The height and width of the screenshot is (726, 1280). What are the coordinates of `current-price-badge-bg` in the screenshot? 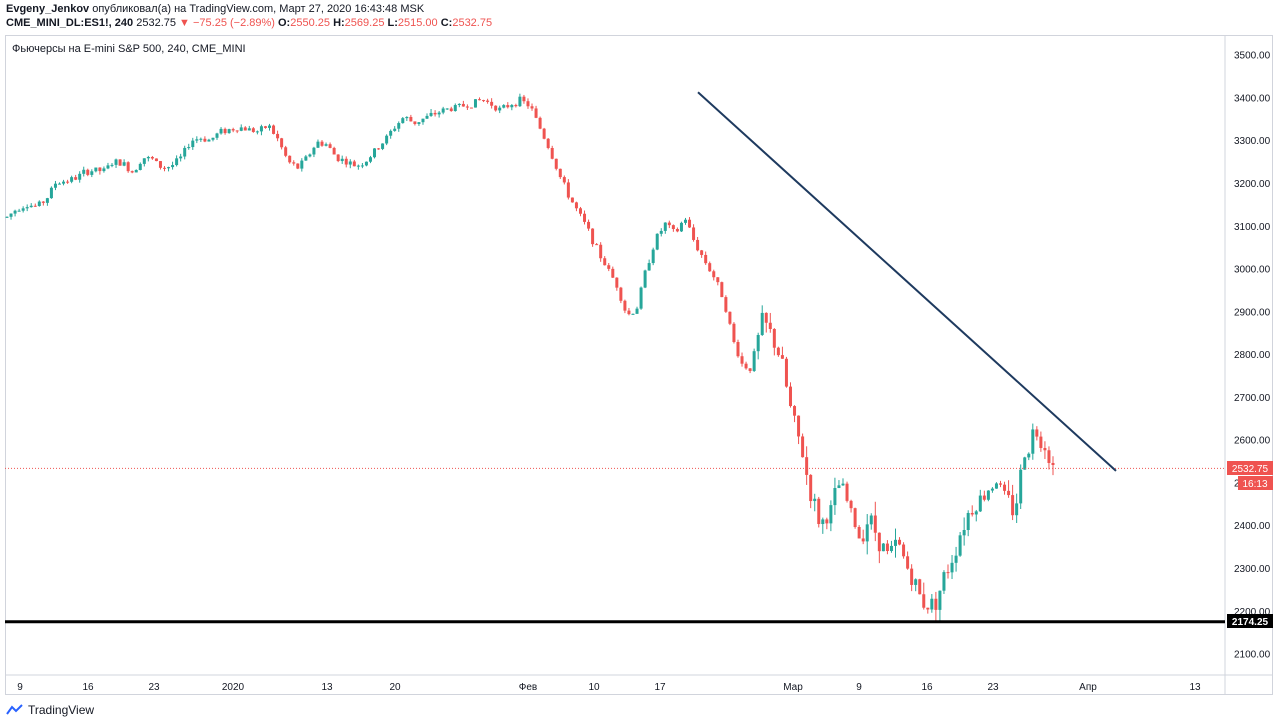 It's located at (1250, 468).